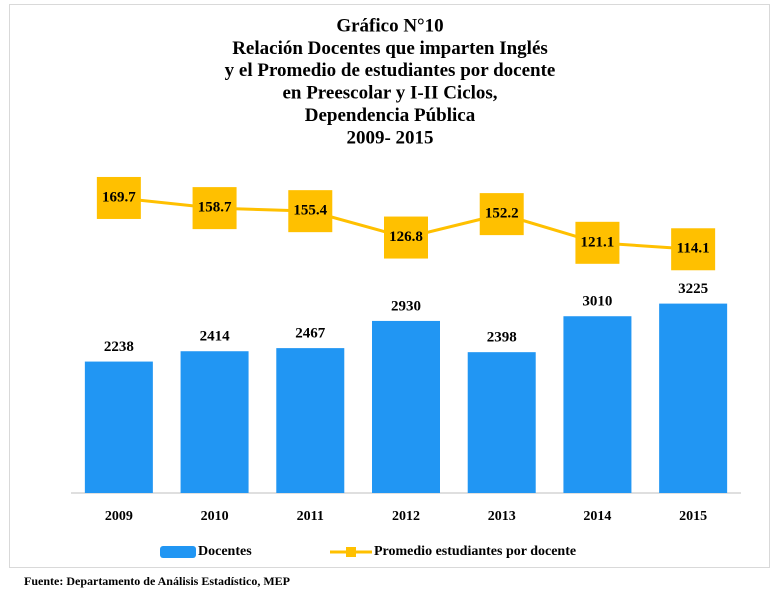 This screenshot has height=591, width=779. I want to click on x-tick-label: 2011, so click(310, 516).